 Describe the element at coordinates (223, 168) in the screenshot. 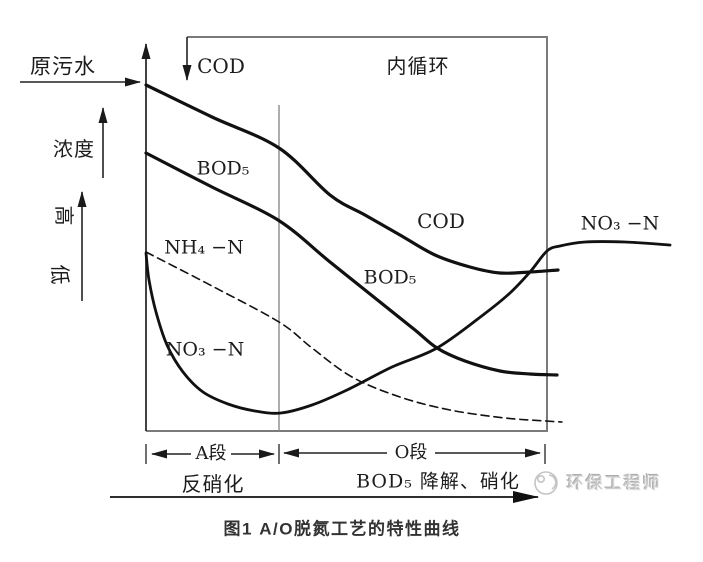

I see `bod5-stage-a-label: BOD₅` at that location.